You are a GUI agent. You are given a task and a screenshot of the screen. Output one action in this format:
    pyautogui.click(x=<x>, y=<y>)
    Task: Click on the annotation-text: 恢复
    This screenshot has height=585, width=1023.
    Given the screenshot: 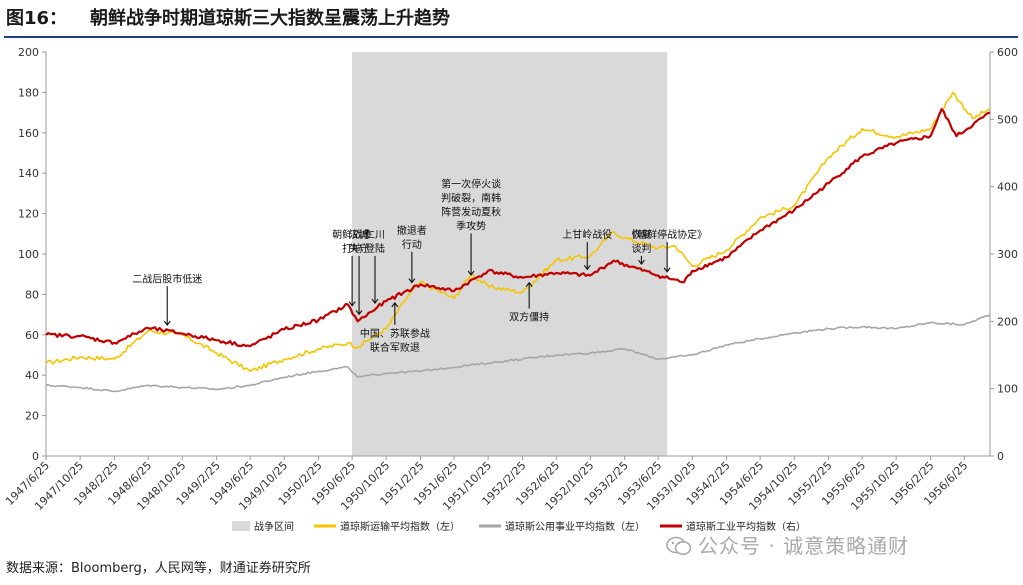 What is the action you would take?
    pyautogui.click(x=641, y=234)
    